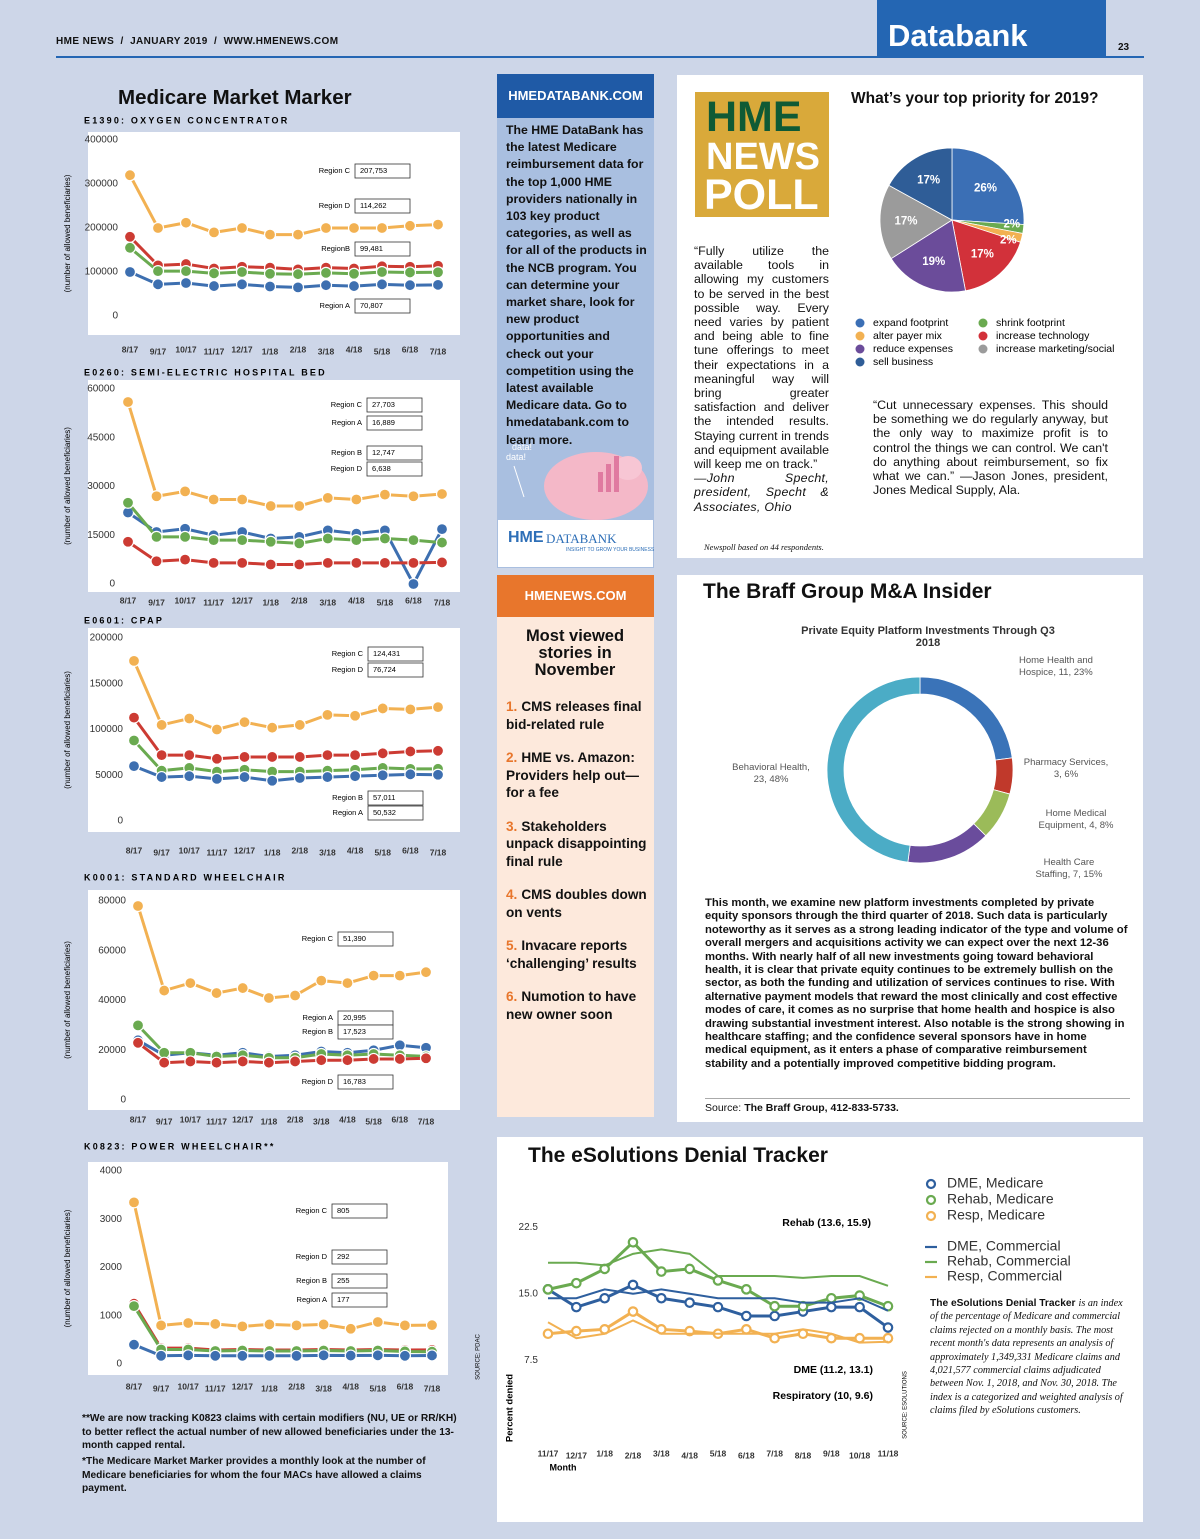 This screenshot has width=1200, height=1539. Describe the element at coordinates (295, 1119) in the screenshot. I see `x-tick-label: 2/18` at that location.